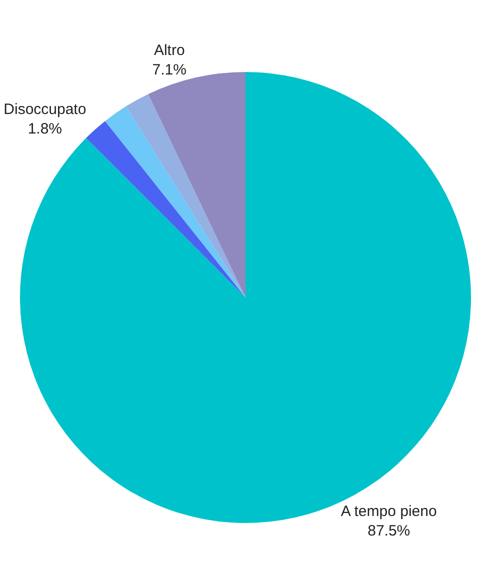  Describe the element at coordinates (389, 531) in the screenshot. I see `data-label: 87.5%` at that location.